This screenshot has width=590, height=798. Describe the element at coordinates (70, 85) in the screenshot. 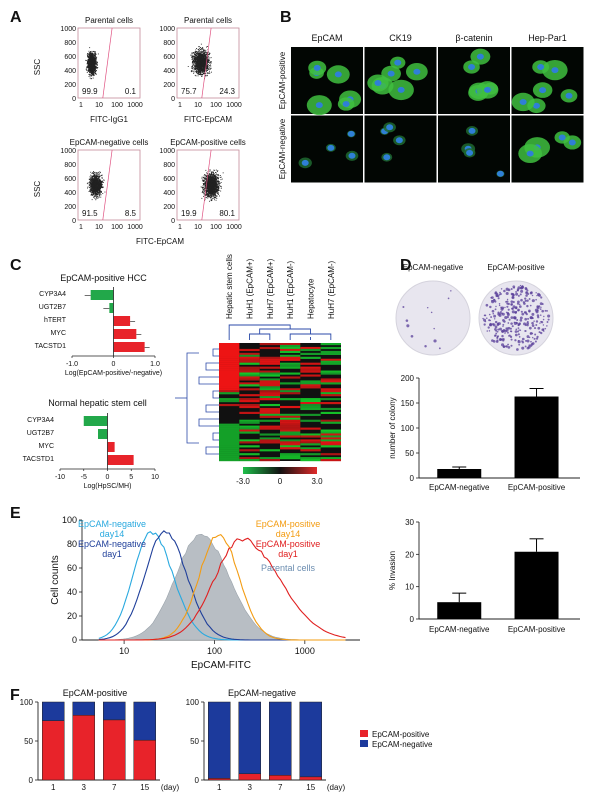

I see `y-tick-label: 200` at that location.